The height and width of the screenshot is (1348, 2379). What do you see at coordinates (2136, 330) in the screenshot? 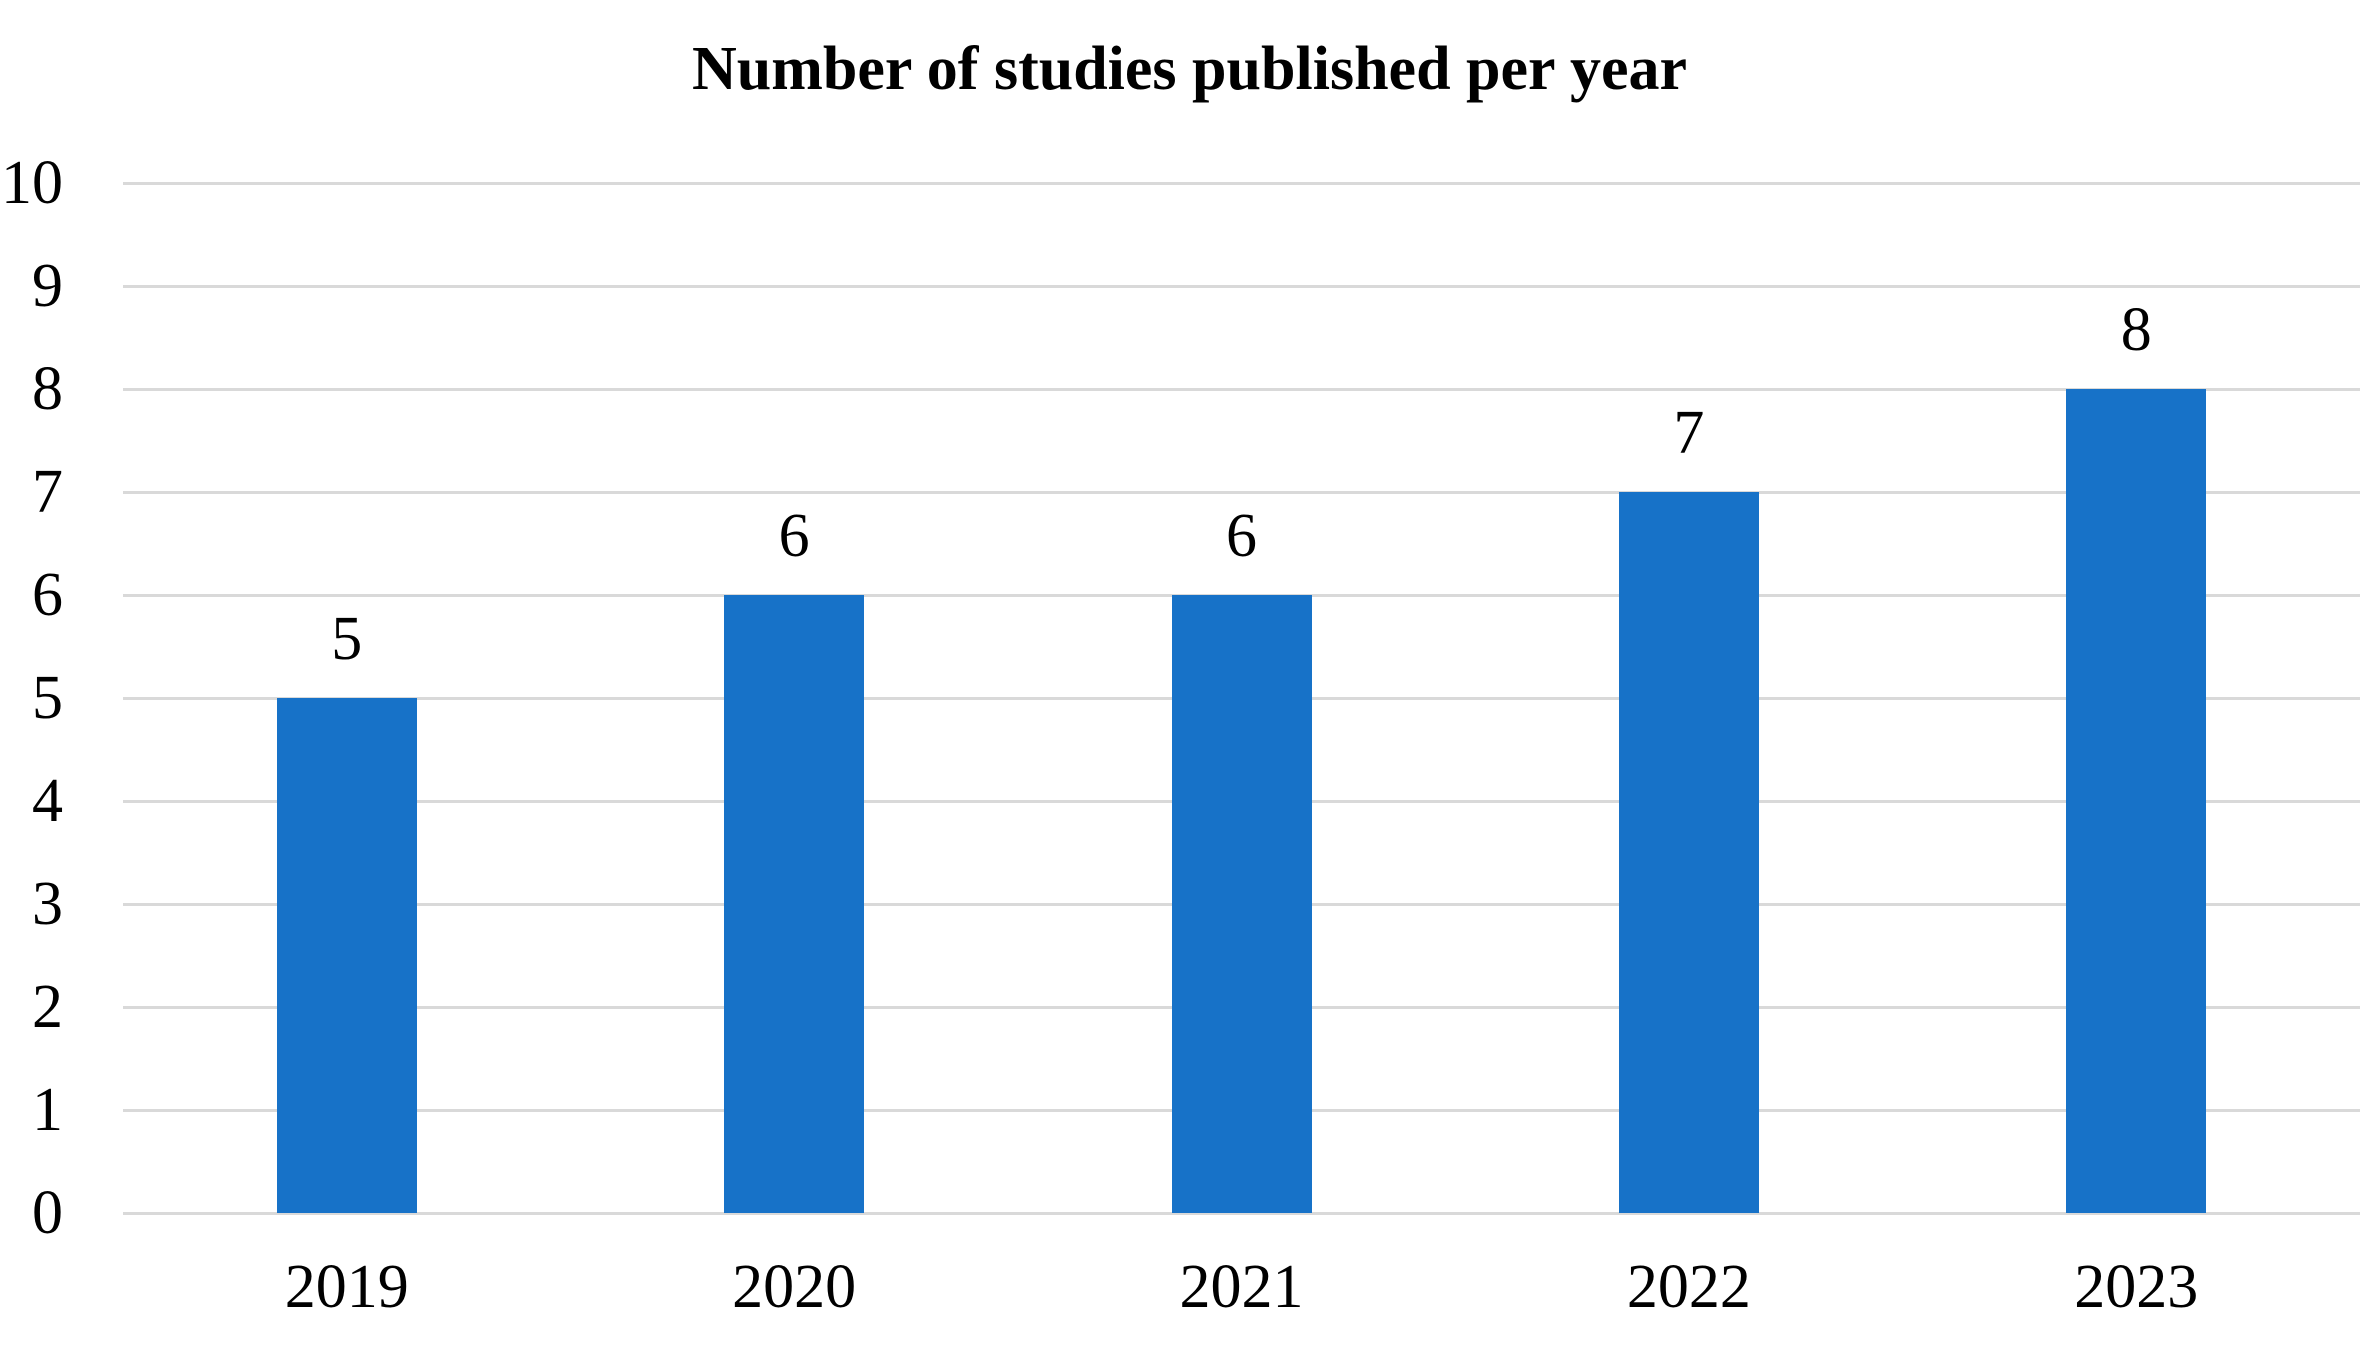
I see `bar-value-label: 8` at bounding box center [2136, 330].